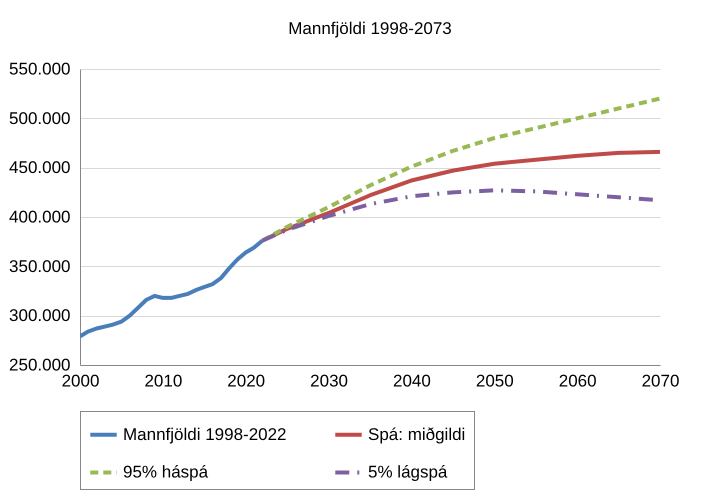 The image size is (723, 493). I want to click on y-tick-label: 300.000, so click(39, 316).